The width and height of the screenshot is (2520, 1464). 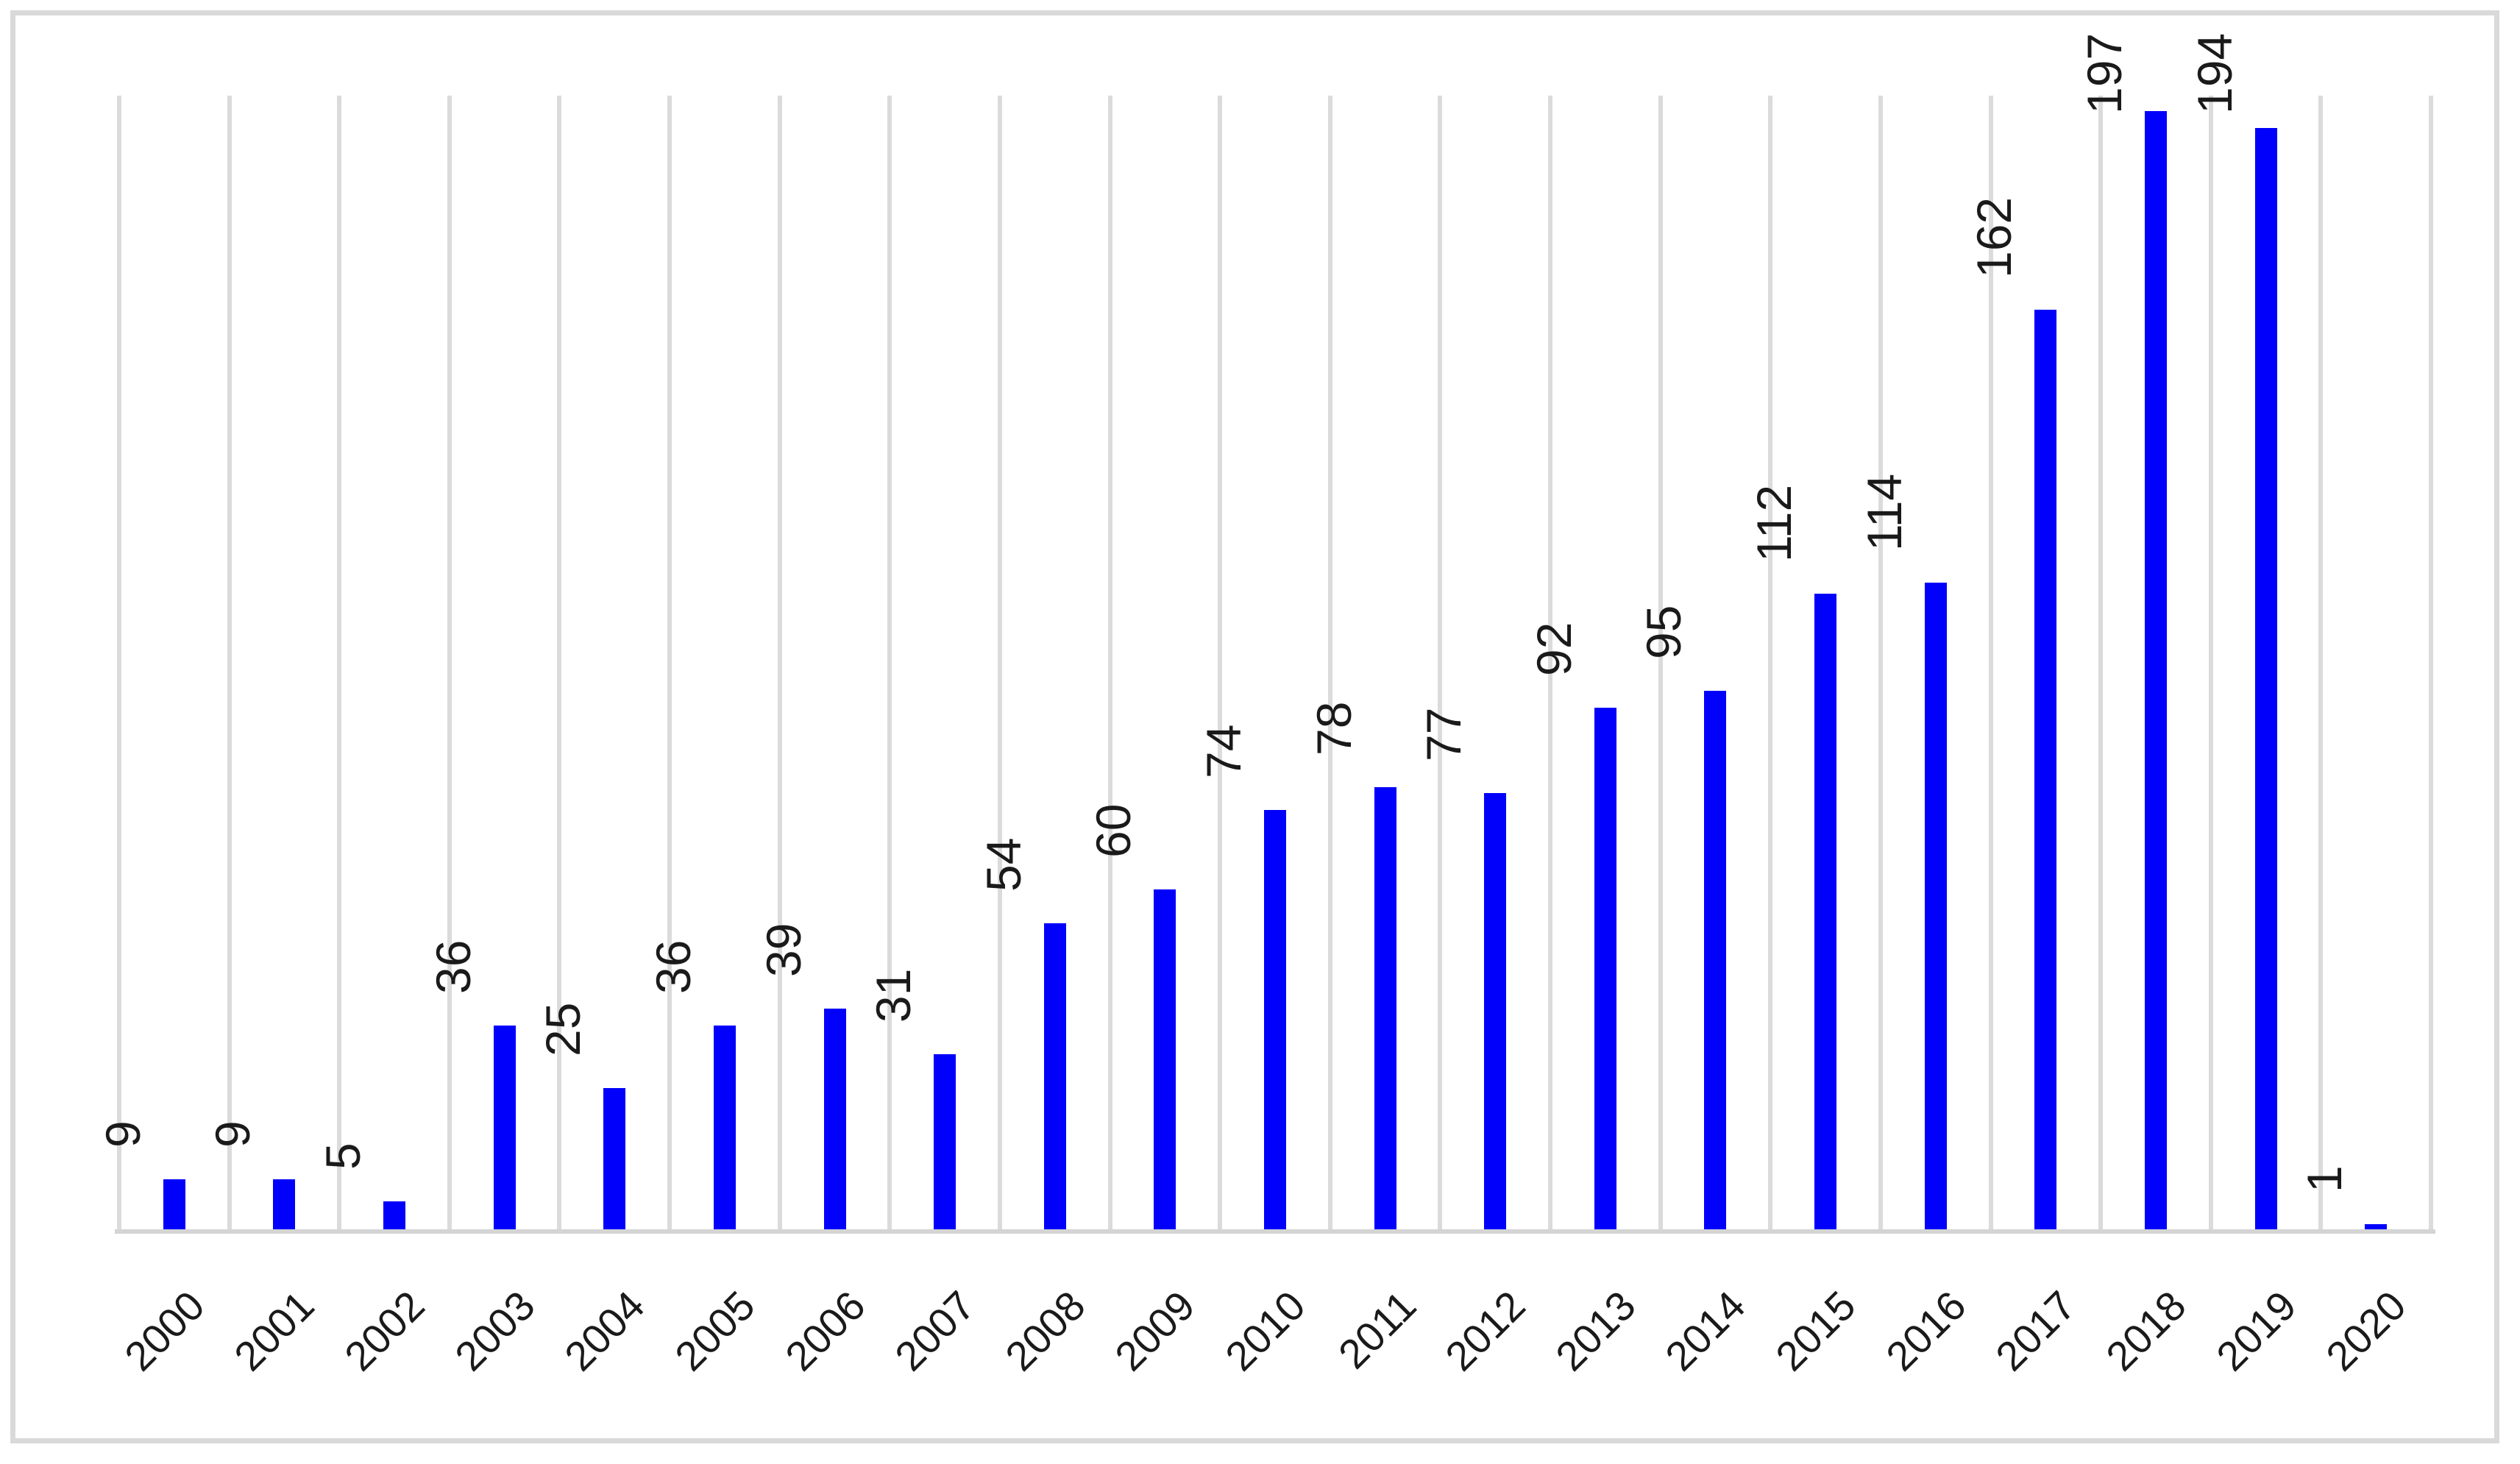 What do you see at coordinates (1265, 1331) in the screenshot?
I see `x-axis-label-2010: 2010` at bounding box center [1265, 1331].